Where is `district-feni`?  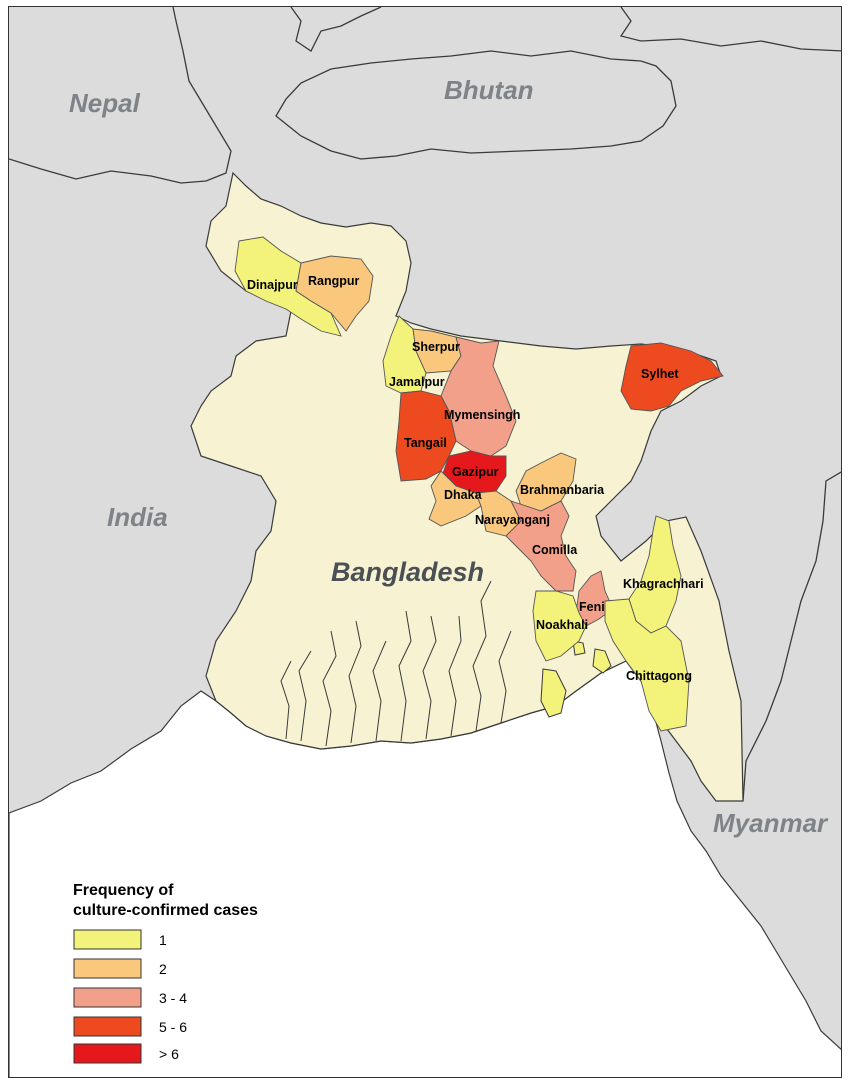
district-feni is located at coordinates (594, 598).